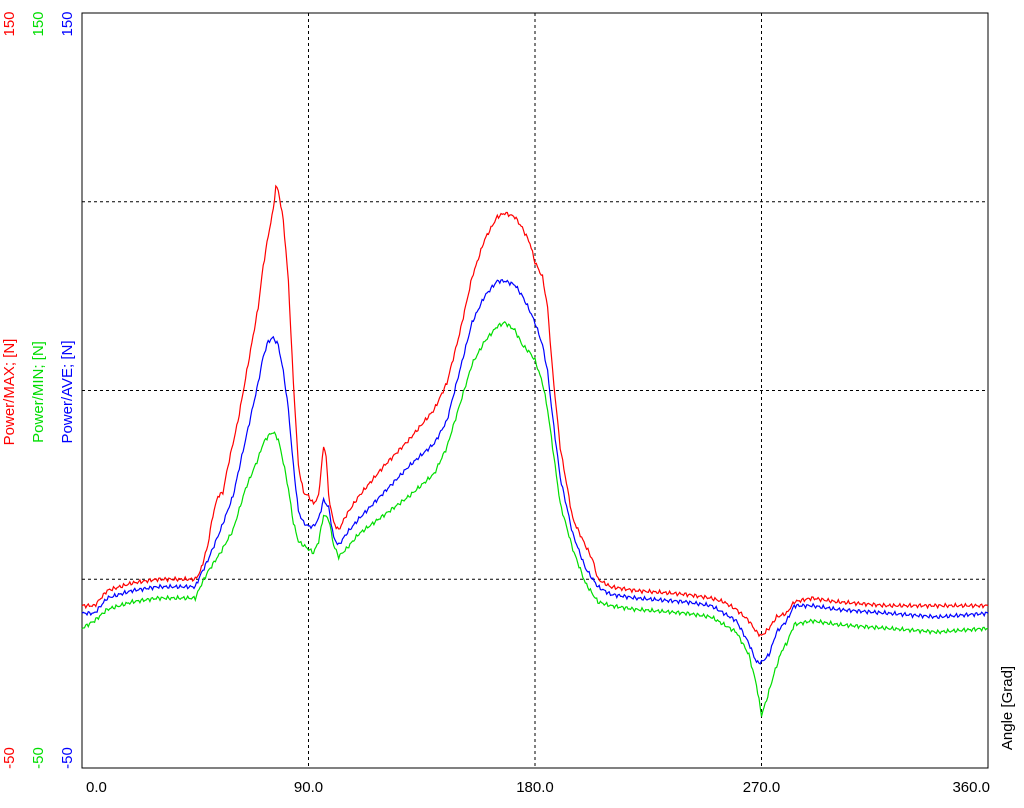 The image size is (1024, 808). What do you see at coordinates (38, 758) in the screenshot?
I see `y-bottom-tick-min: -50` at bounding box center [38, 758].